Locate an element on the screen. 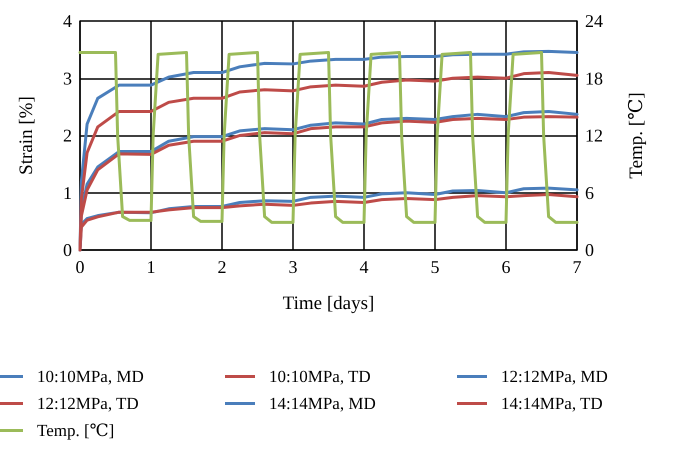 The width and height of the screenshot is (694, 451). y2-tick-label: 12 is located at coordinates (594, 136).